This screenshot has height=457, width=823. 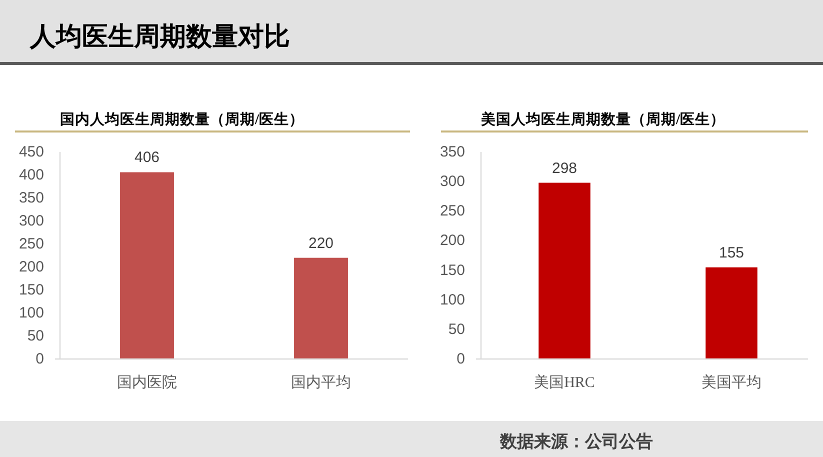 What do you see at coordinates (731, 253) in the screenshot?
I see `data-label: 155` at bounding box center [731, 253].